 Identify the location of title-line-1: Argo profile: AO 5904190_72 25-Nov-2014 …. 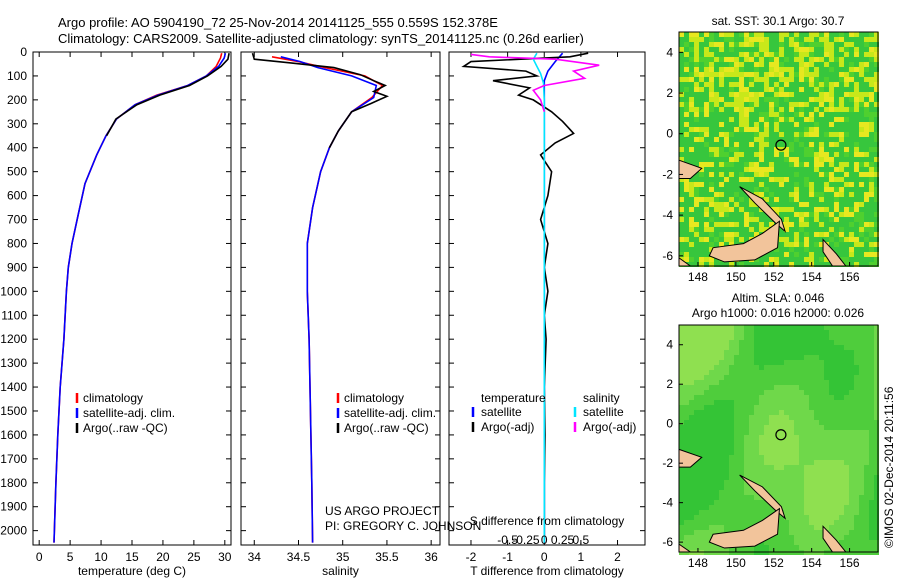
(278, 22).